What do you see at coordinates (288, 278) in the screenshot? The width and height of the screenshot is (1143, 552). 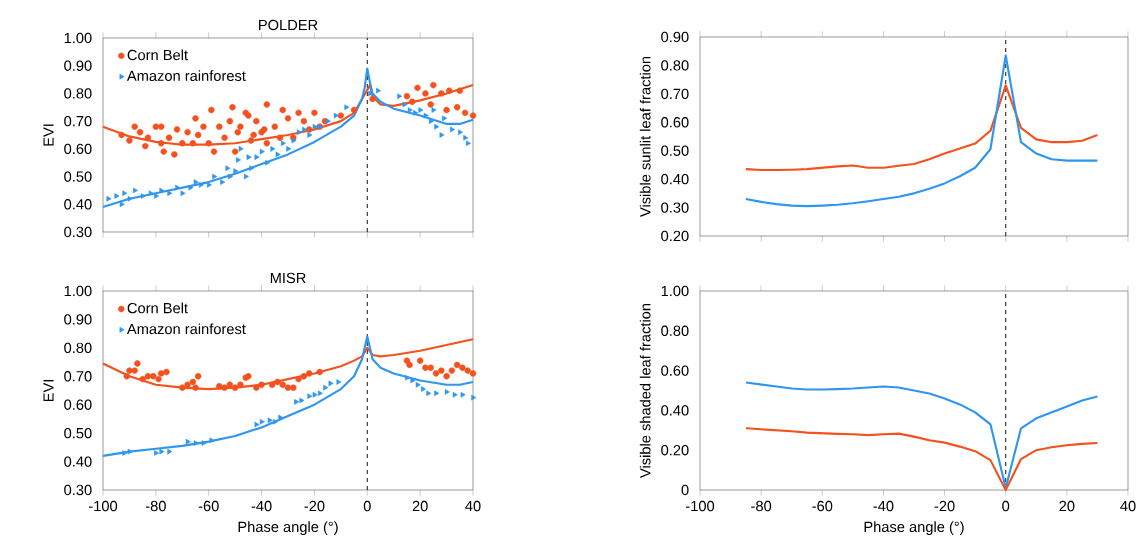 I see `chart-title: MISR` at bounding box center [288, 278].